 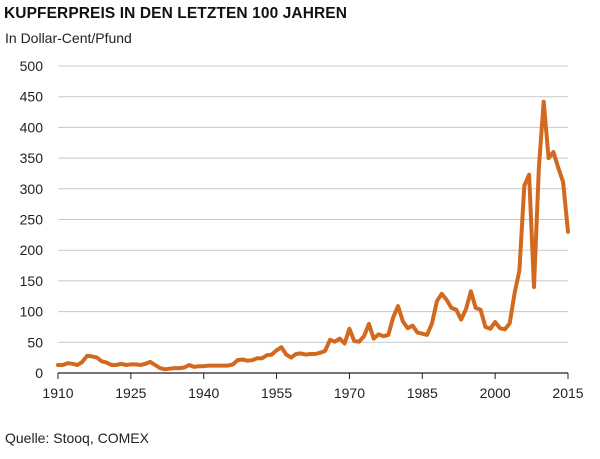 What do you see at coordinates (276, 393) in the screenshot?
I see `x-tick-label: 1955` at bounding box center [276, 393].